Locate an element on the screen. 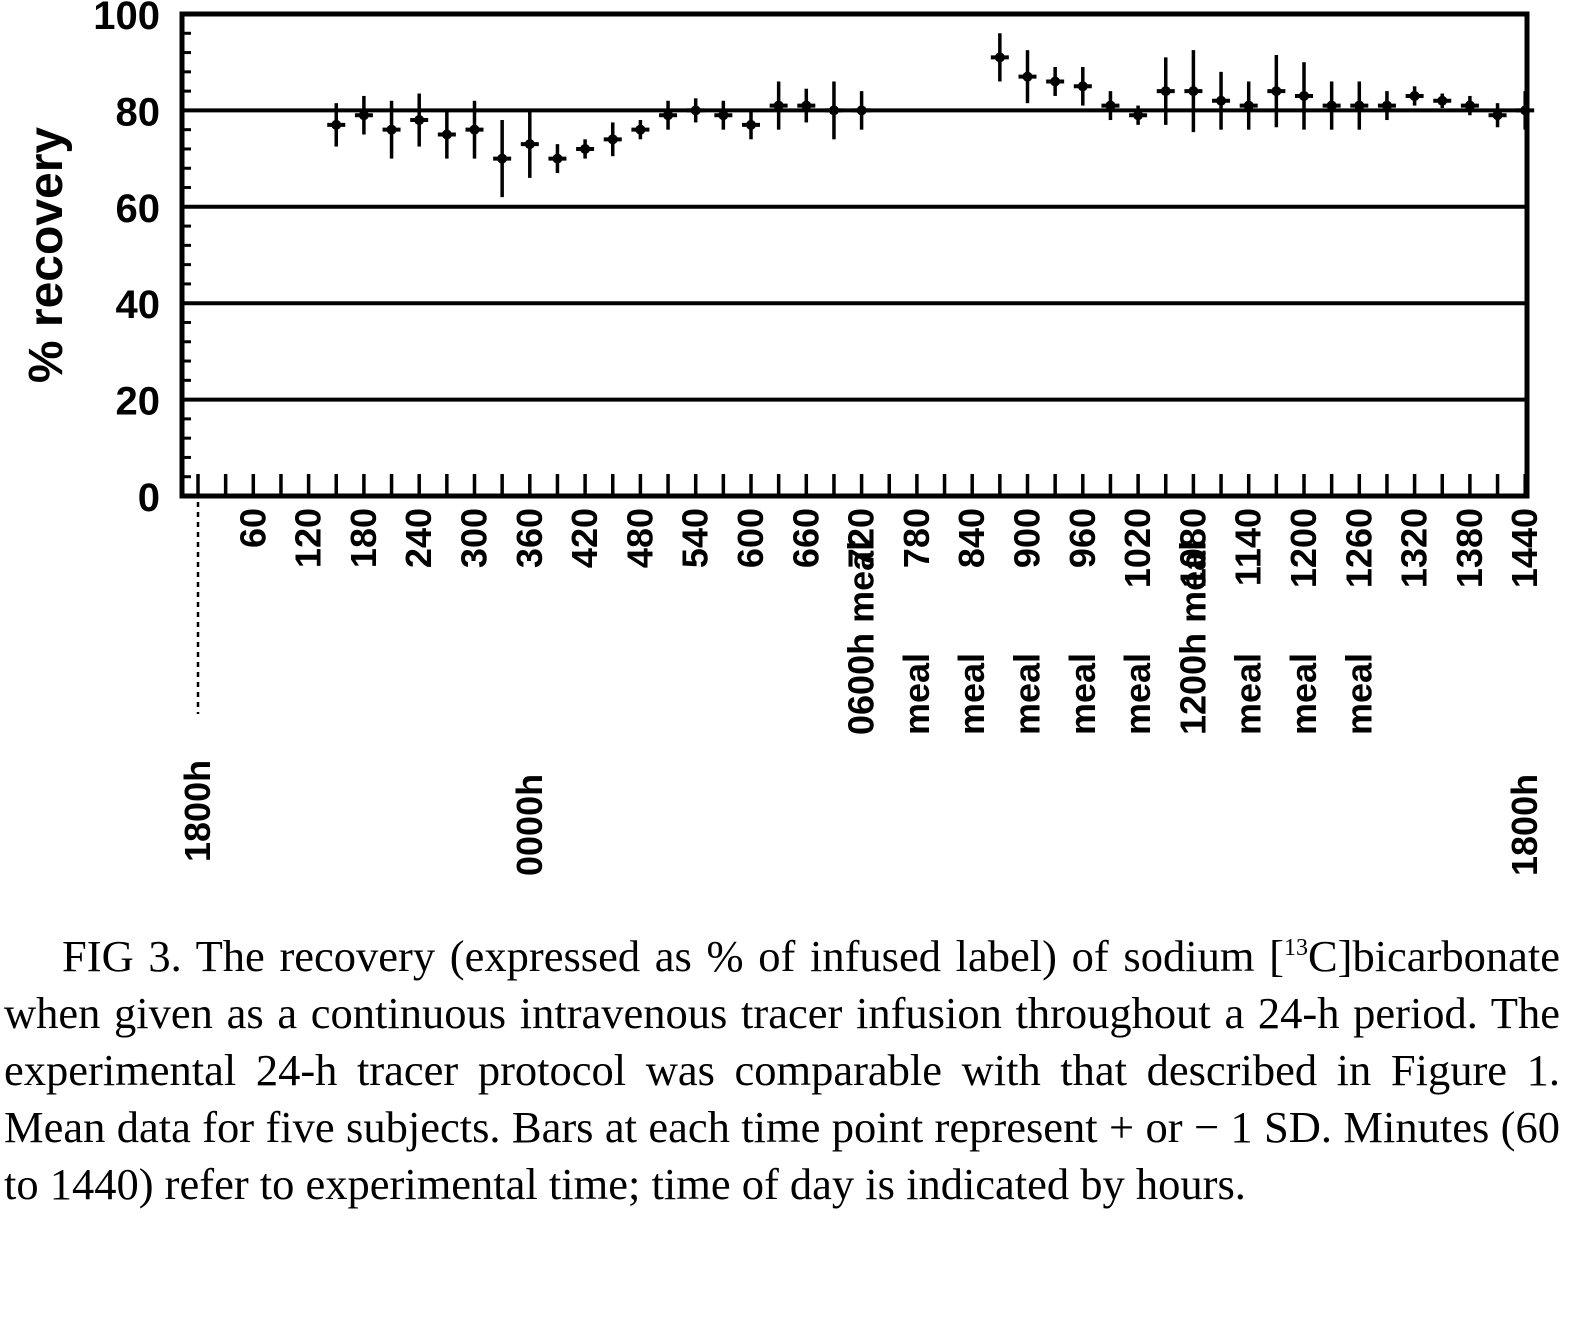 Image resolution: width=1569 pixels, height=1320 pixels. x-tick-label: 480 is located at coordinates (639, 538).